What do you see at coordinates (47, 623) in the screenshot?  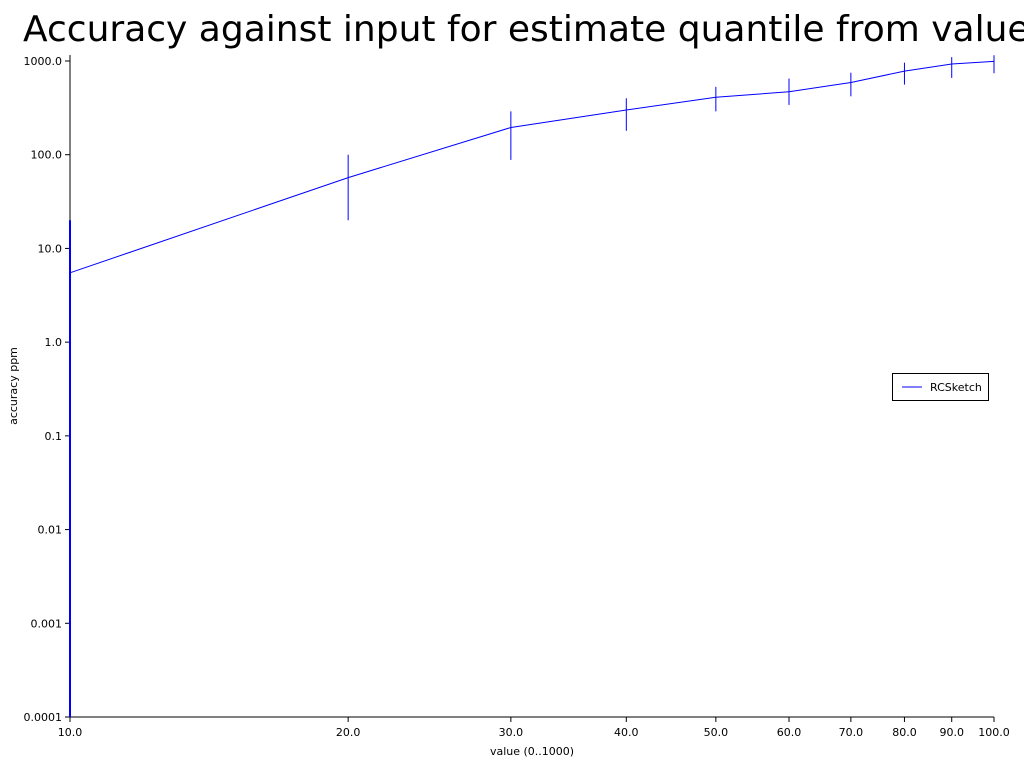 I see `y-tick-label: 0.001` at bounding box center [47, 623].